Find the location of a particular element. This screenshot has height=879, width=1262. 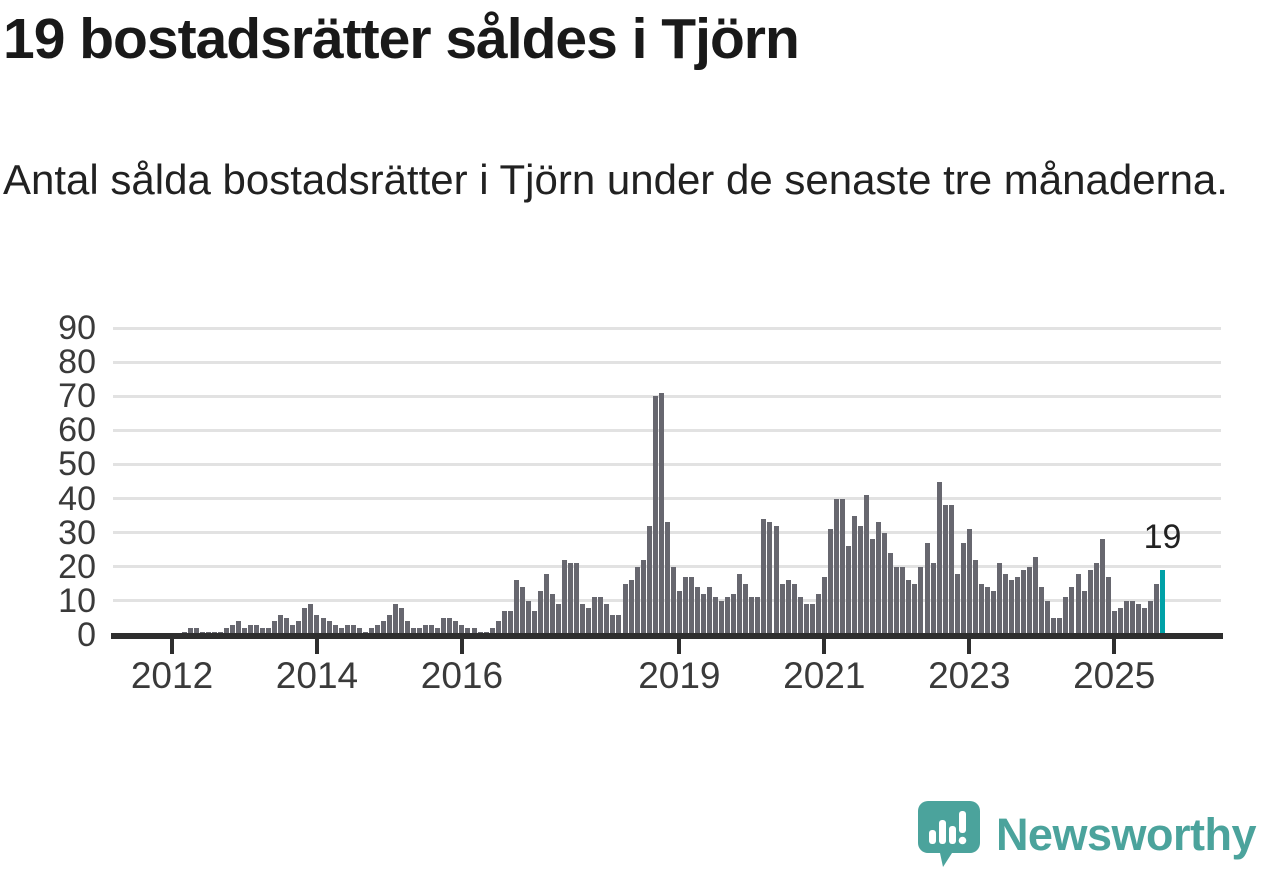

newsworthy-logo: Newsworthy is located at coordinates (1086, 835).